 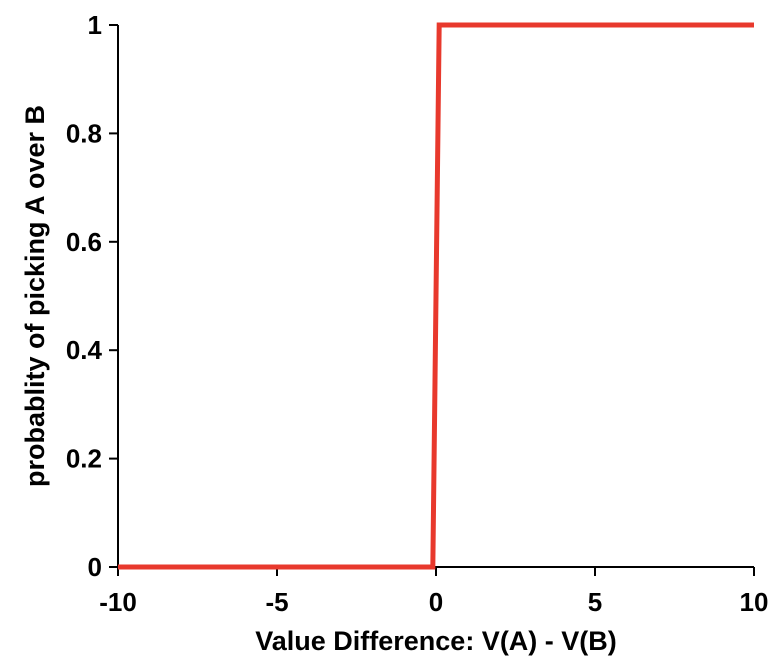 What do you see at coordinates (92, 296) in the screenshot?
I see `y-axis: 0 0.2 0.4 0.6 0.8 1` at bounding box center [92, 296].